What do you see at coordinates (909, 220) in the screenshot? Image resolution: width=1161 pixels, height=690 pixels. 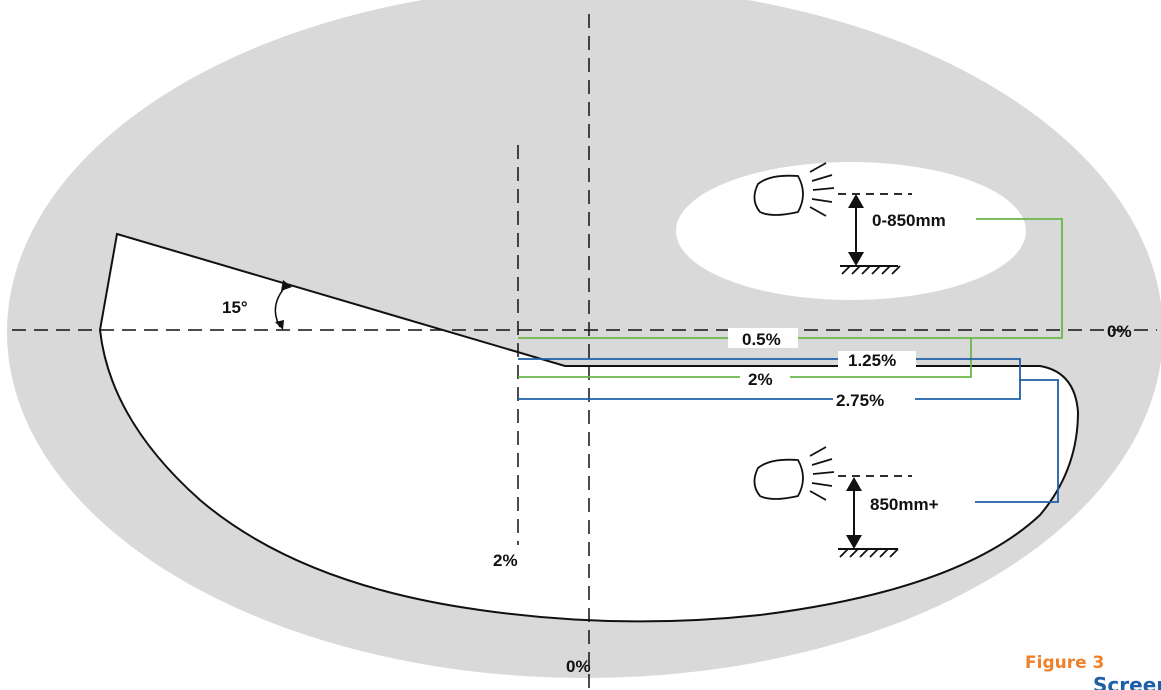 I see `low-height-label: 0-850mm` at bounding box center [909, 220].